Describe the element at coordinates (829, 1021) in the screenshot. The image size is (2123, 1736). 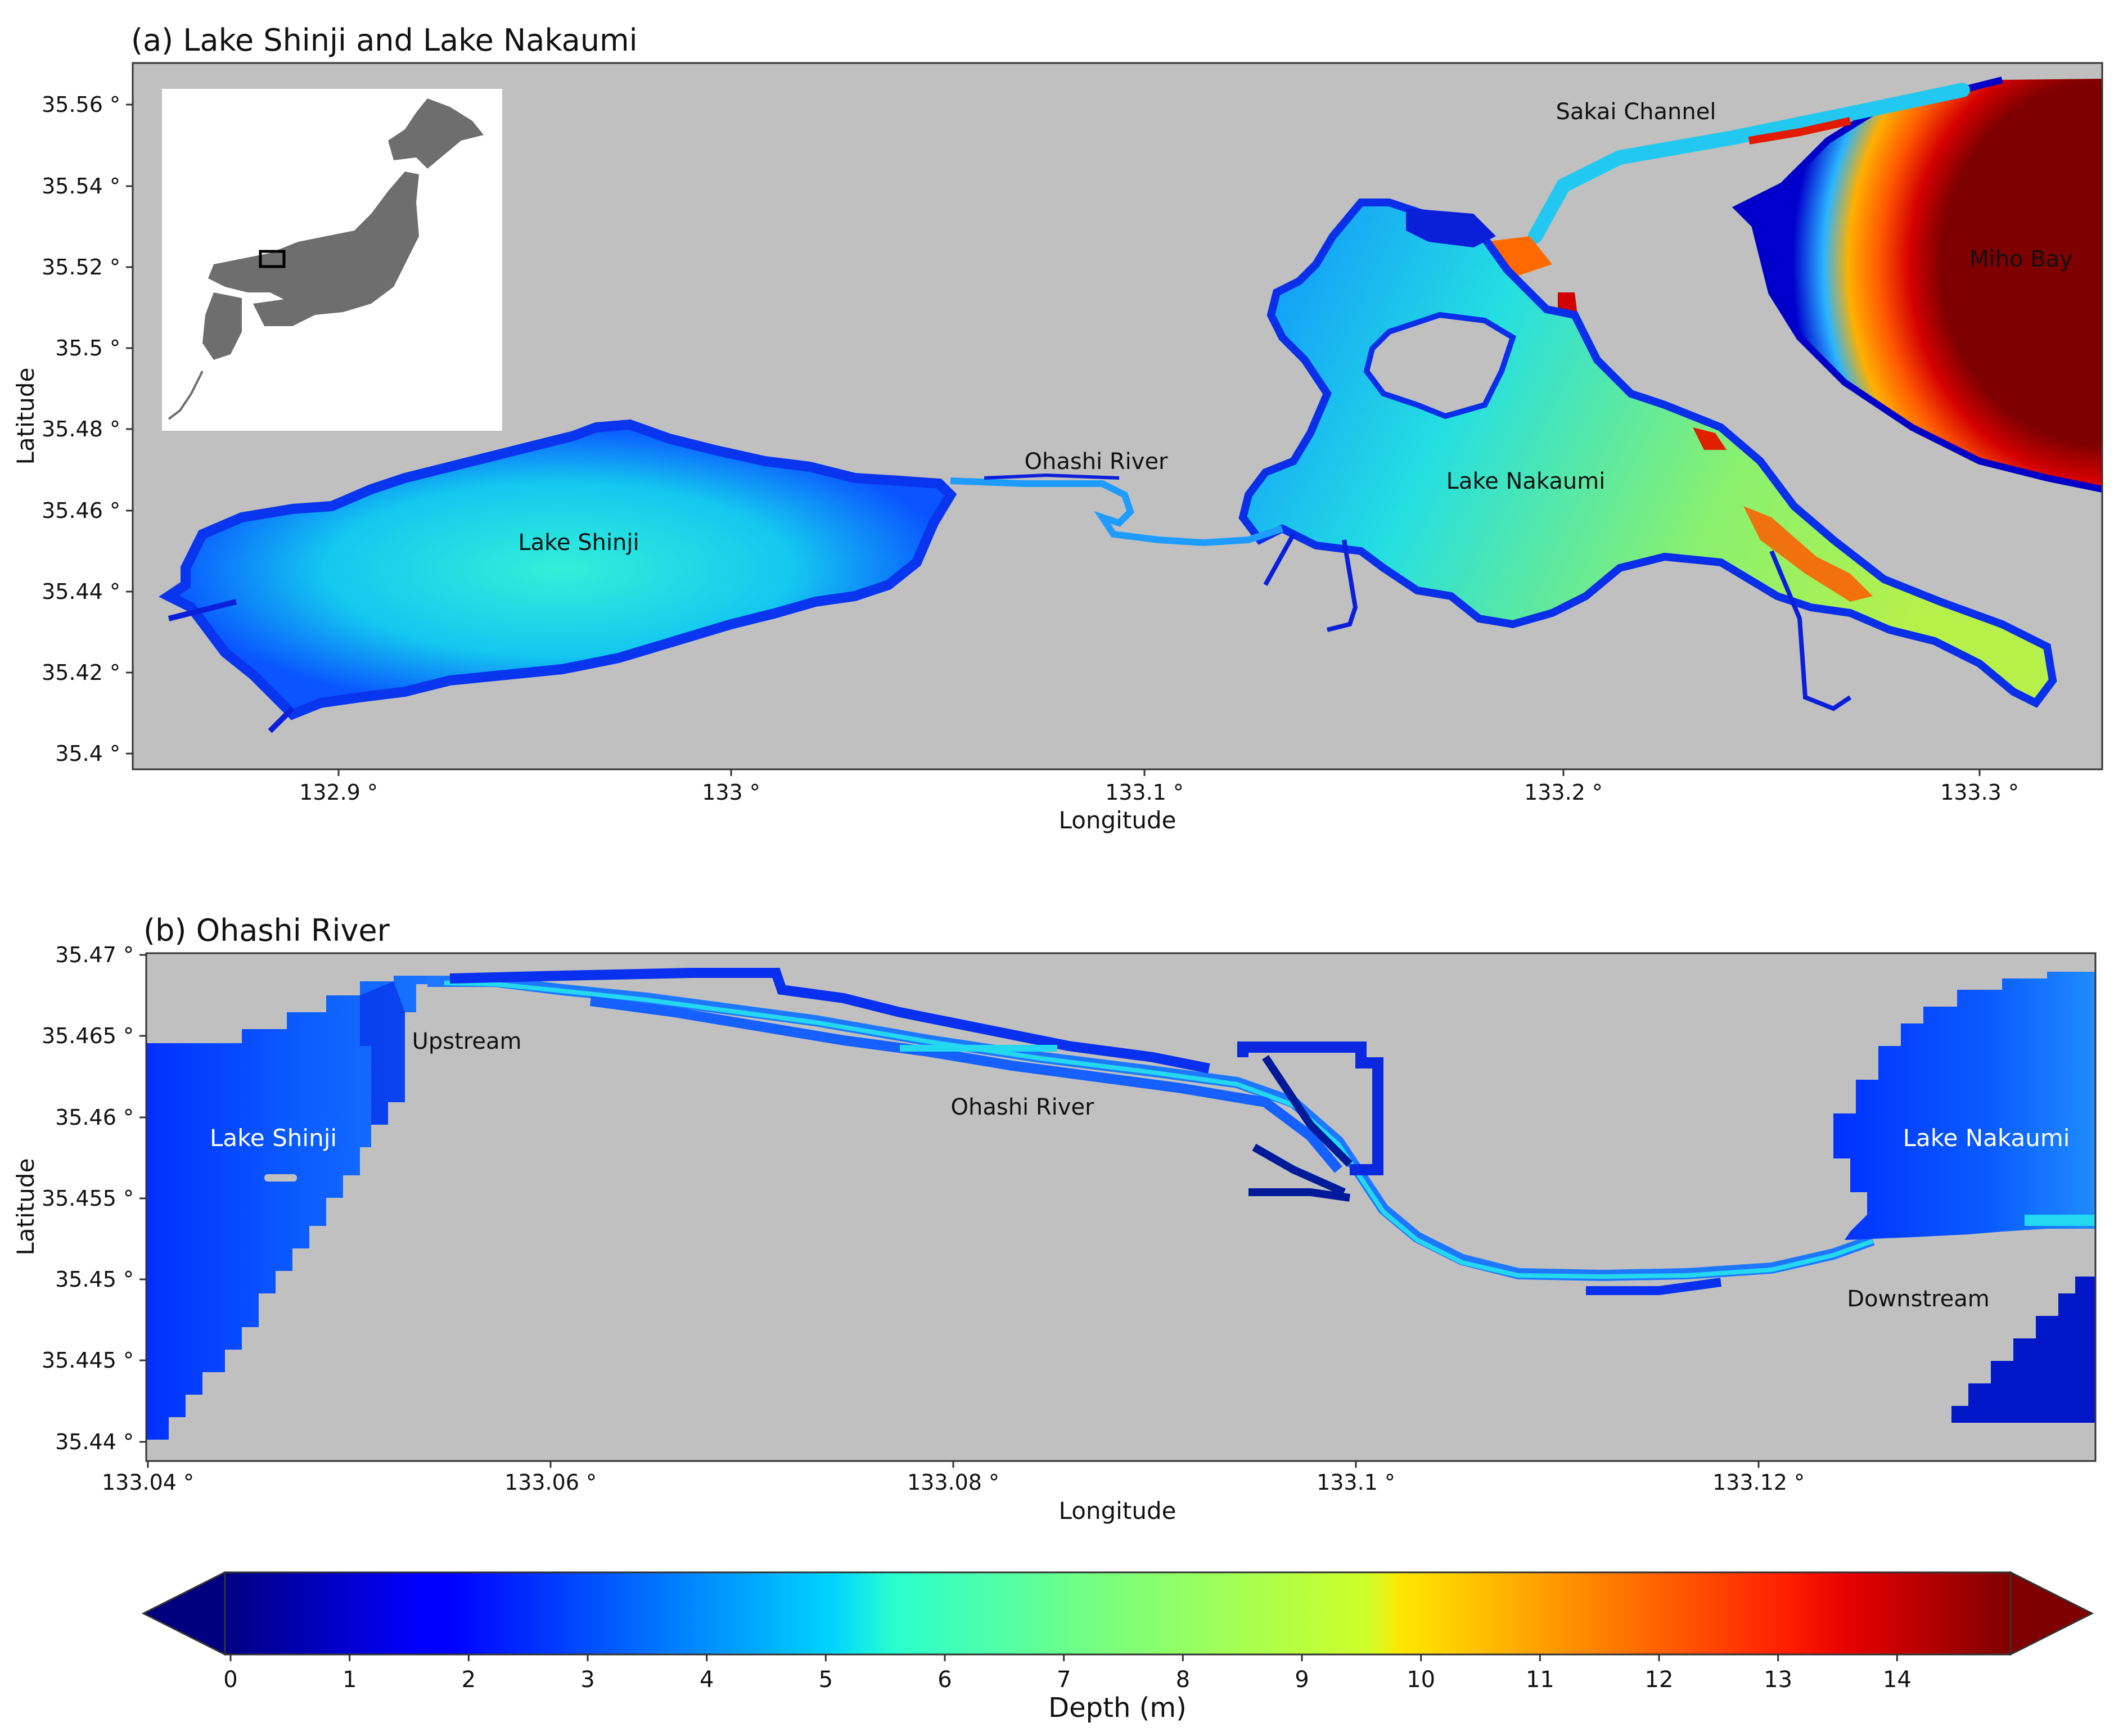
I see `ohashi-river-b-north` at that location.